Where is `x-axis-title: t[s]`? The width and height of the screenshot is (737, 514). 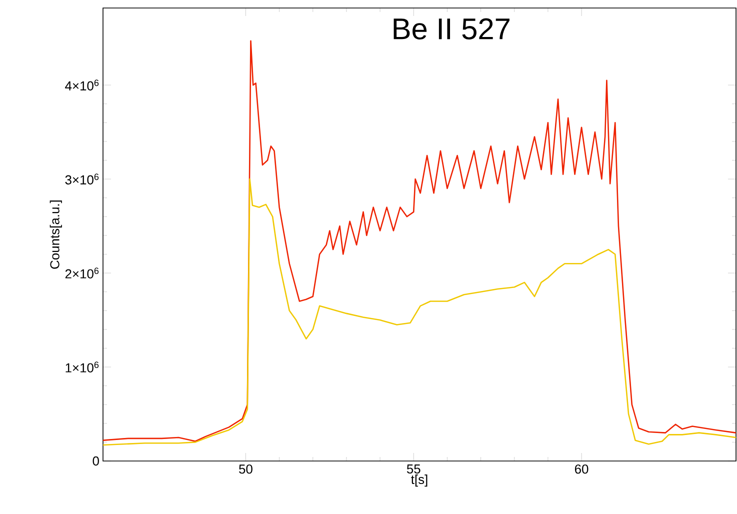 x-axis-title: t[s] is located at coordinates (419, 480).